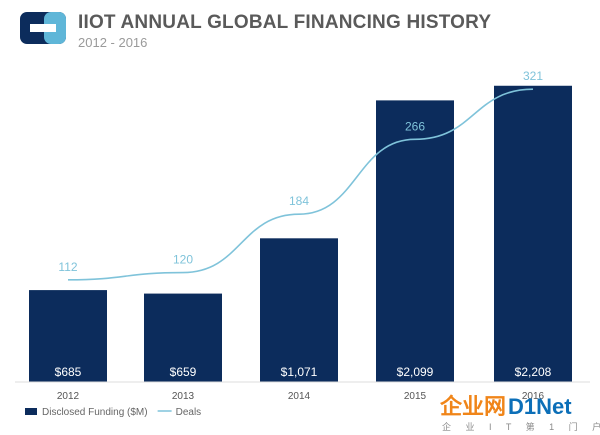 The image size is (600, 435). I want to click on bar-2013, so click(183, 337).